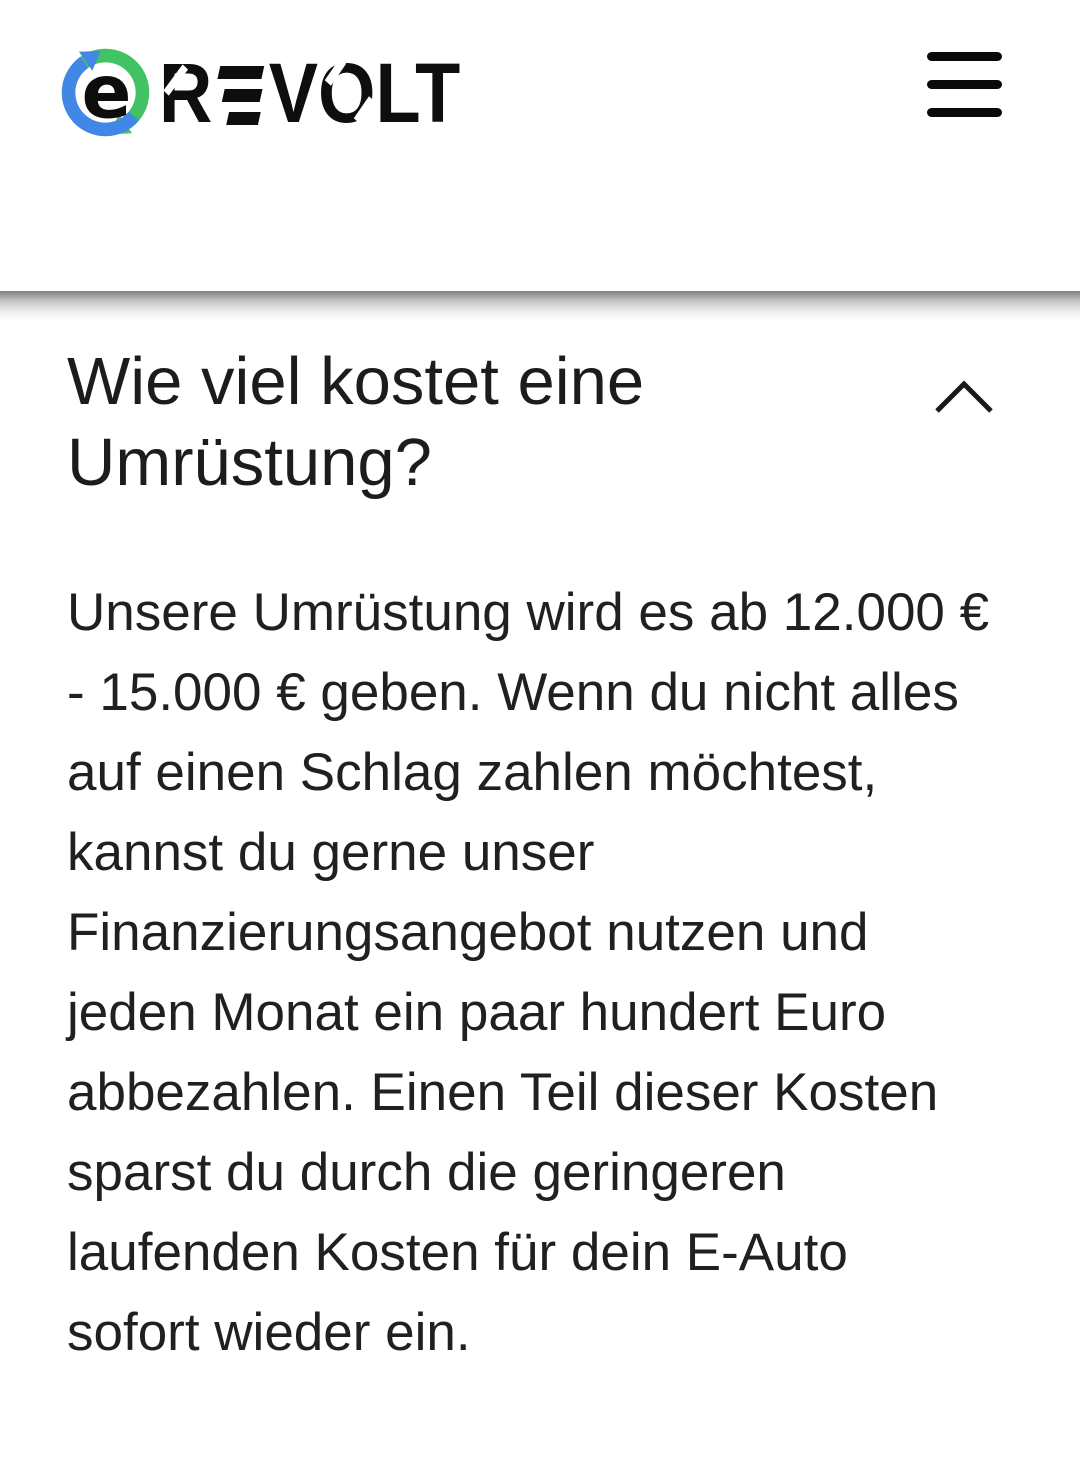 The image size is (1080, 1463). I want to click on brand-wordmark: R VOLT, so click(309, 93).